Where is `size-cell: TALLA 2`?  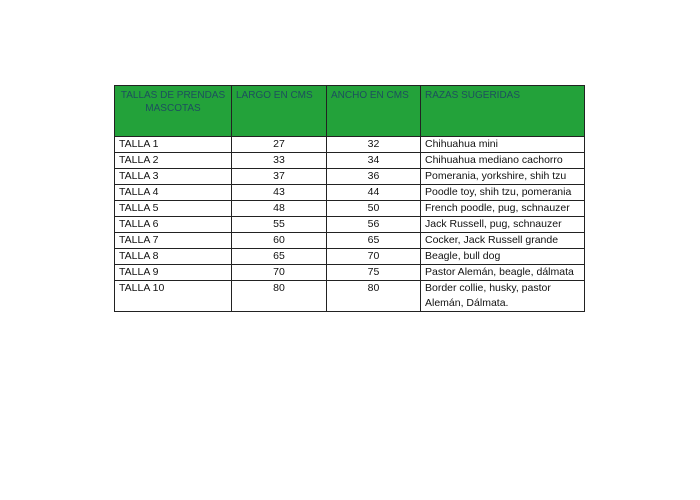 size-cell: TALLA 2 is located at coordinates (173, 160).